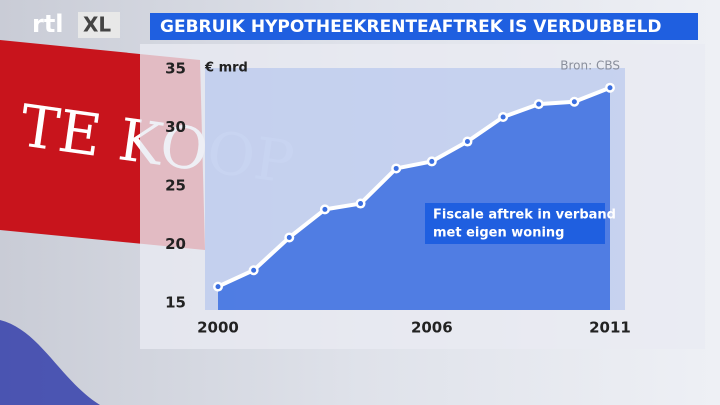 The width and height of the screenshot is (720, 405). I want to click on y-tick-label: 15, so click(175, 303).